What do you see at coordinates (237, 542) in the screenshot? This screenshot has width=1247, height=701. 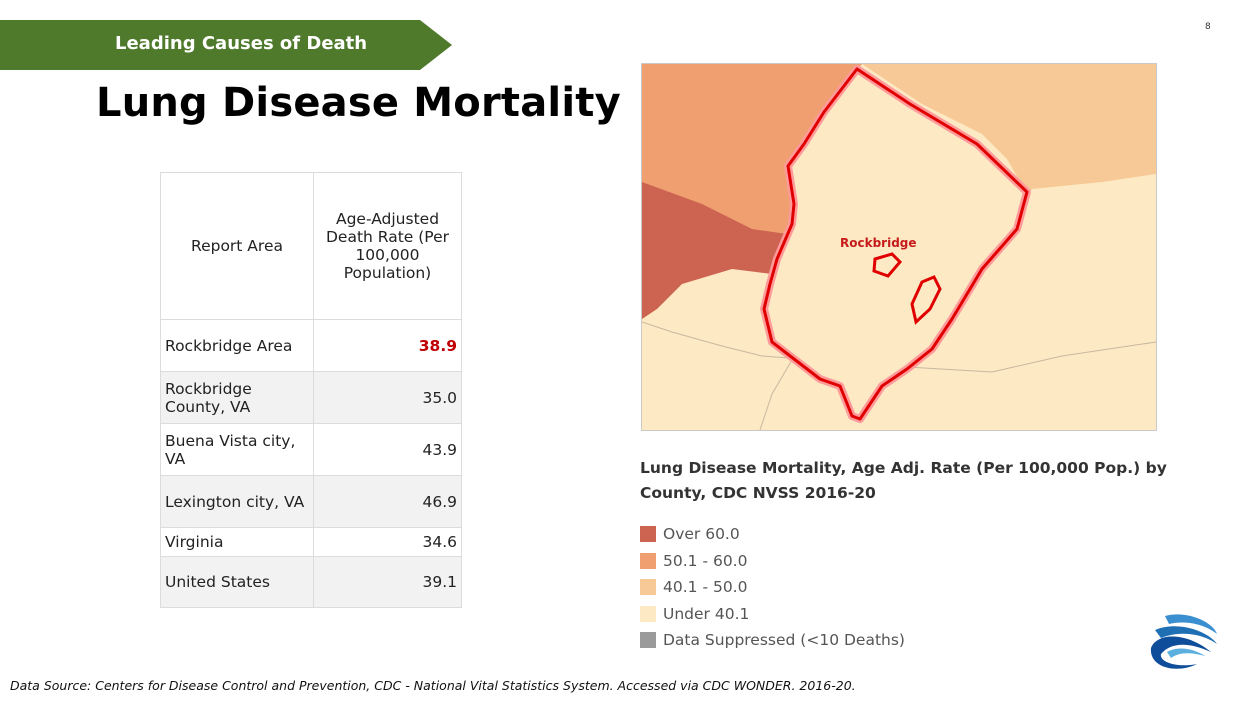 I see `row-area: Virginia` at bounding box center [237, 542].